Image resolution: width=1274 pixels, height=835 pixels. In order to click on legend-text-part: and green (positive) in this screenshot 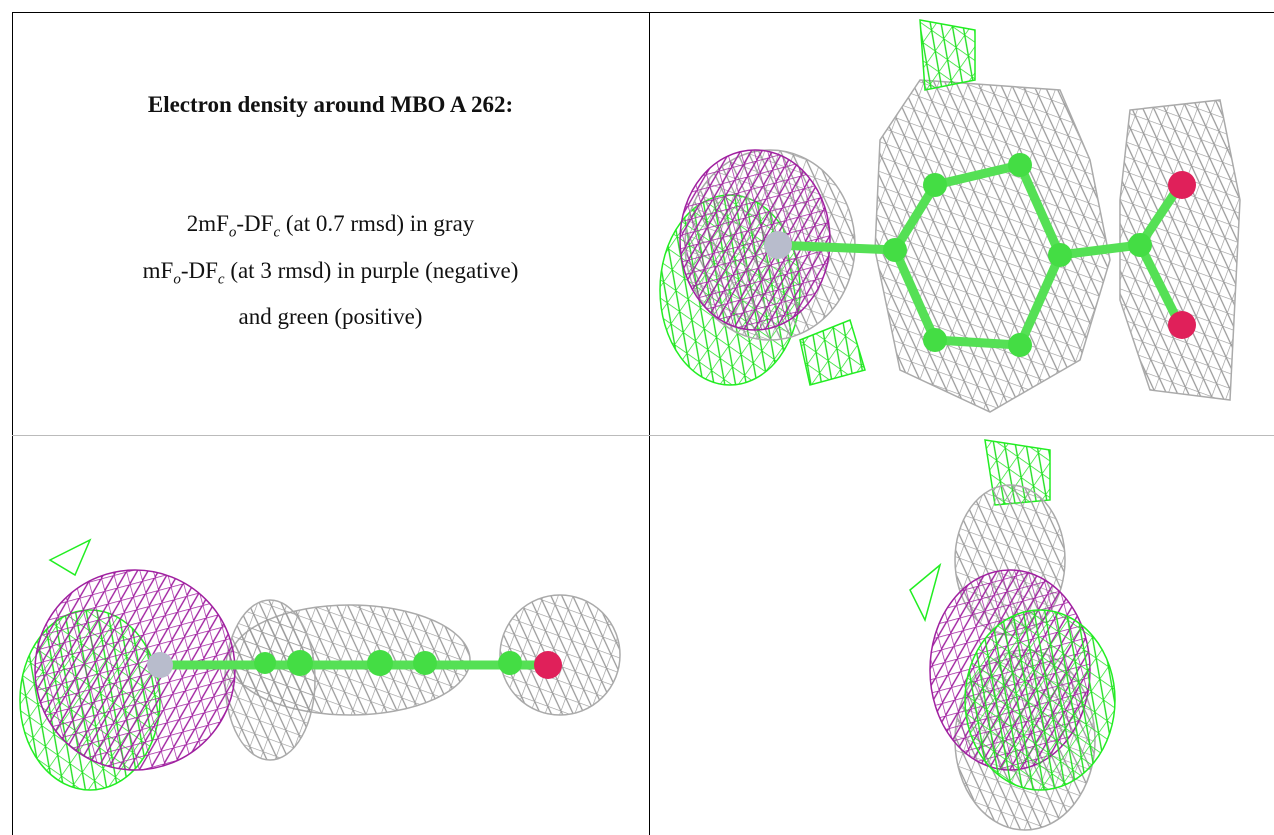, I will do `click(330, 317)`.